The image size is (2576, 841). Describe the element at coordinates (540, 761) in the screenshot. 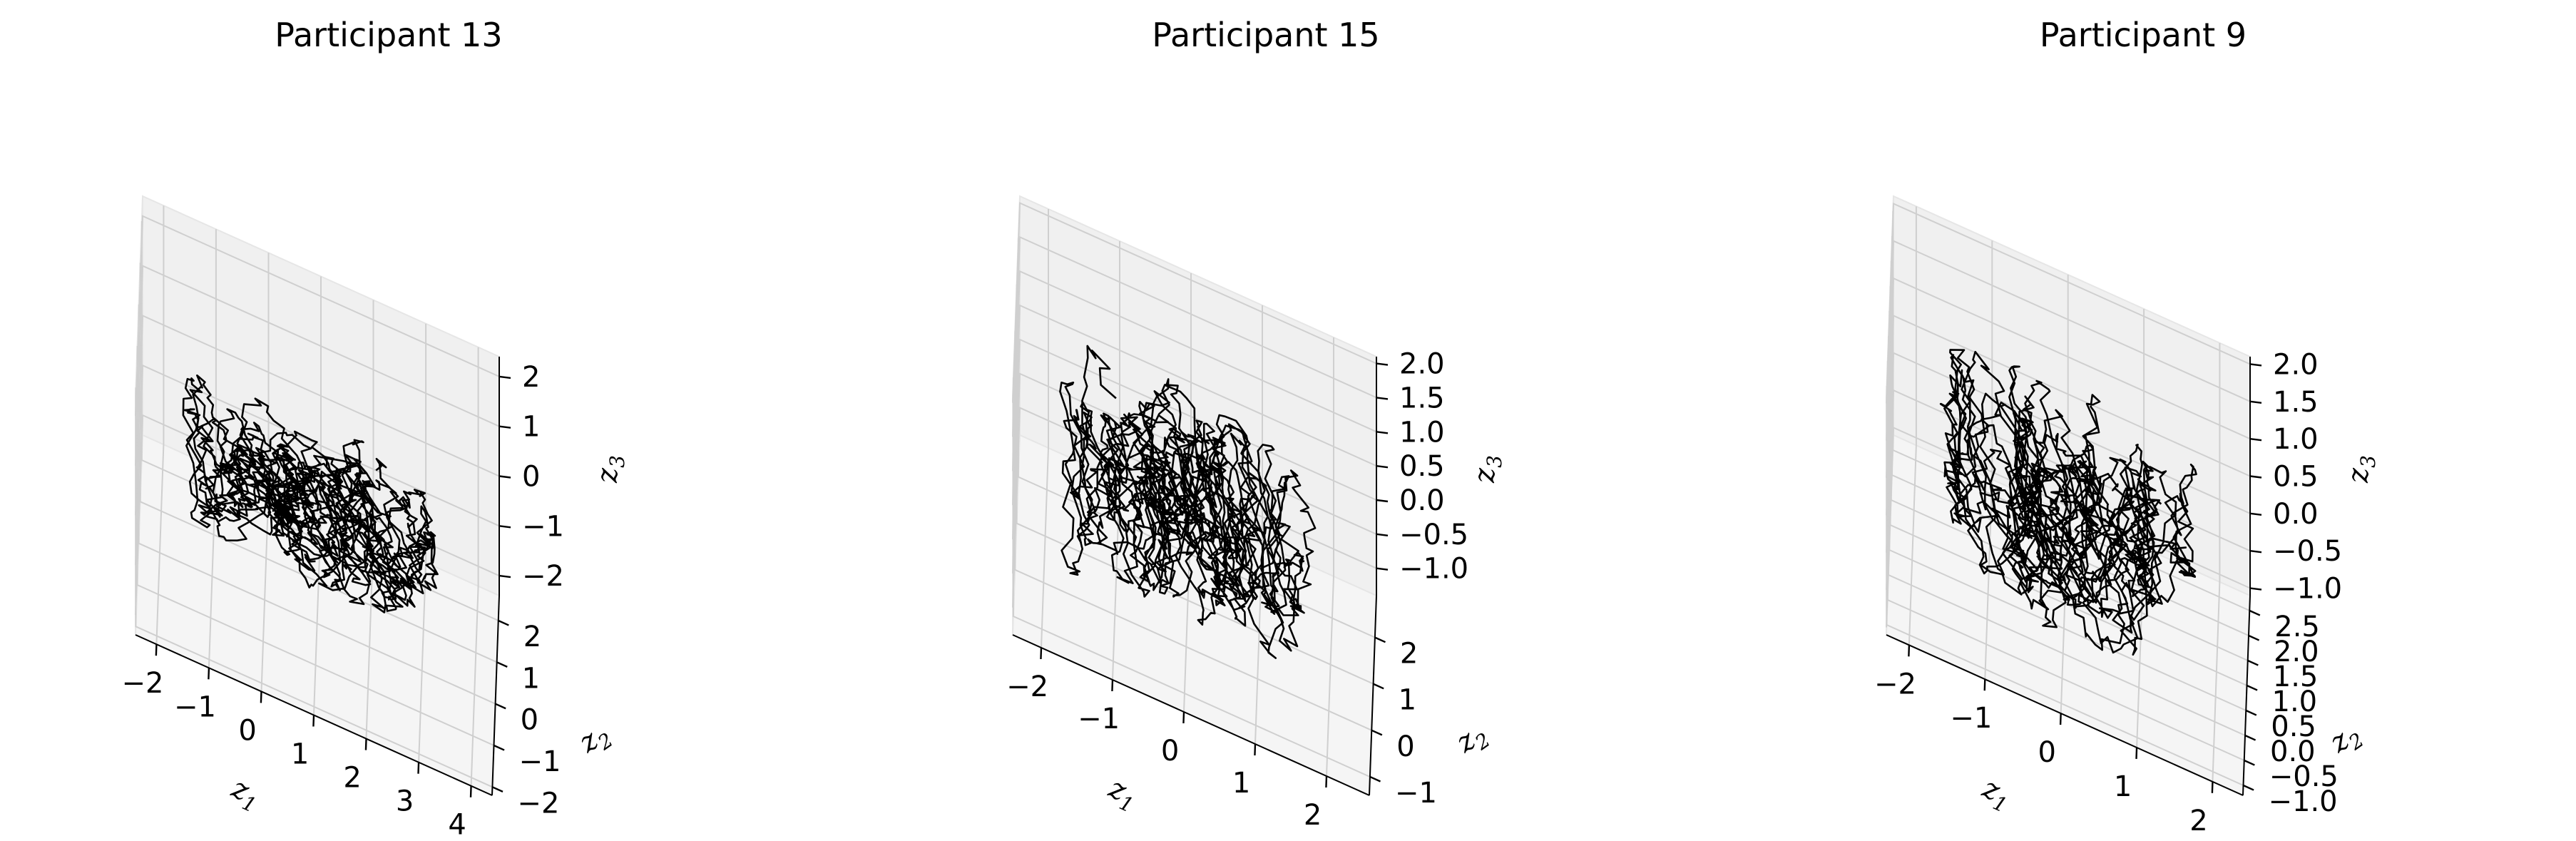

I see `y-tick-label: −1` at that location.